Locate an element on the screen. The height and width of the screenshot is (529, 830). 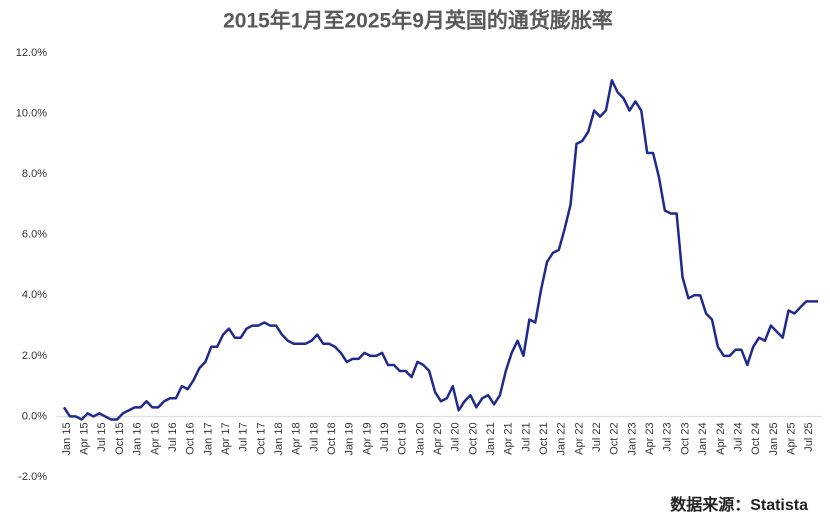
x-tick-label: Jan 22 is located at coordinates (562, 438).